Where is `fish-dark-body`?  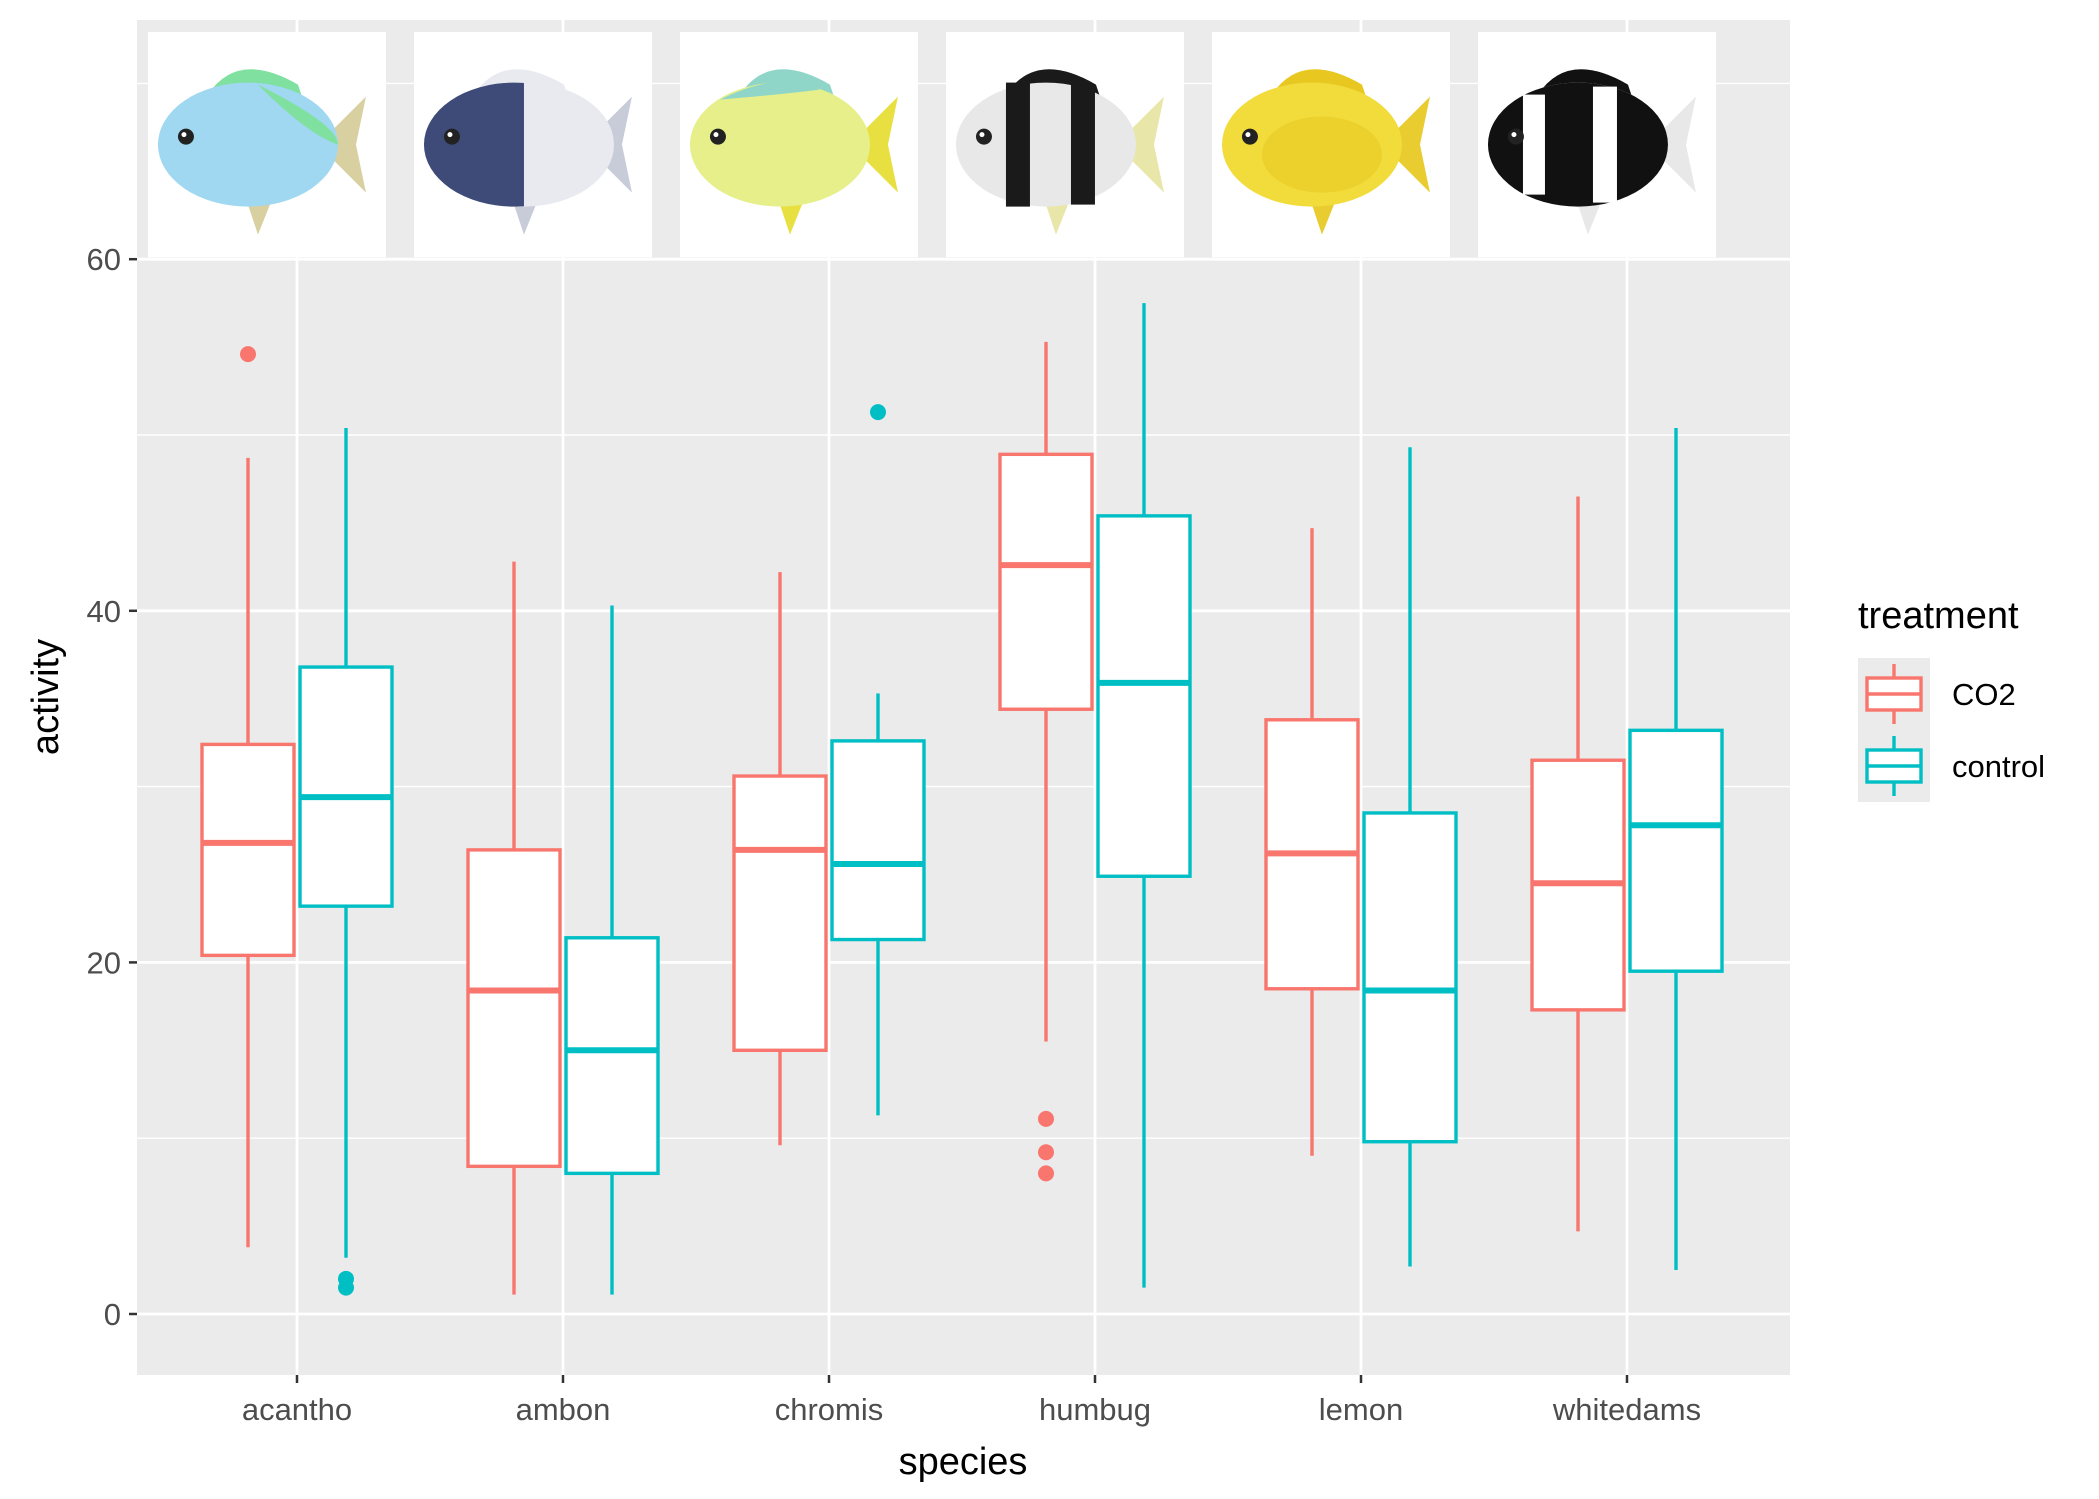 fish-dark-body is located at coordinates (1577, 144).